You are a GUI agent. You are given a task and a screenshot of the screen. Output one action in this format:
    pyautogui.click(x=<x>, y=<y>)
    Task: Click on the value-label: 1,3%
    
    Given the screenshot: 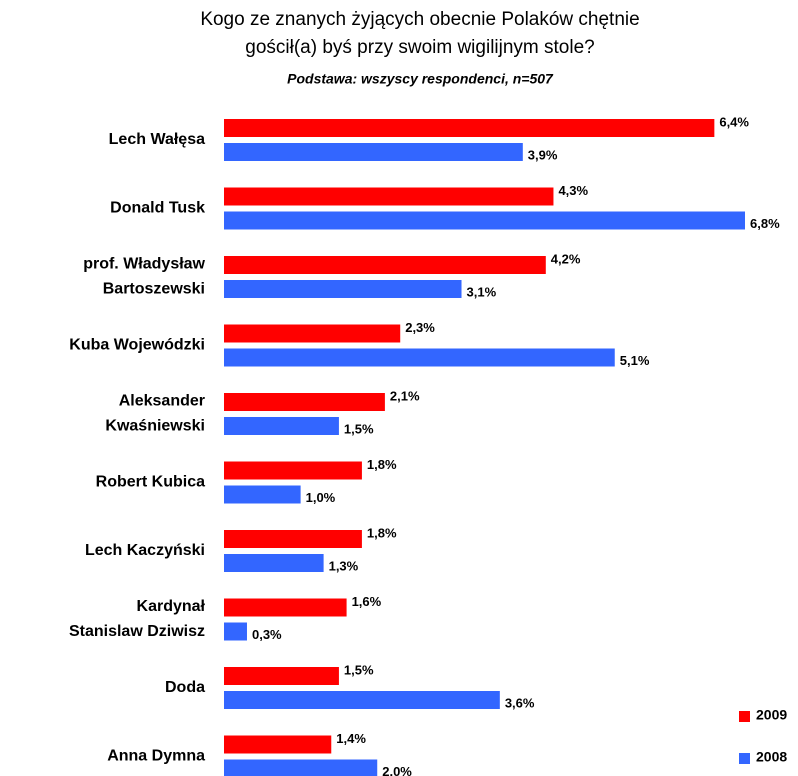 What is the action you would take?
    pyautogui.click(x=344, y=565)
    